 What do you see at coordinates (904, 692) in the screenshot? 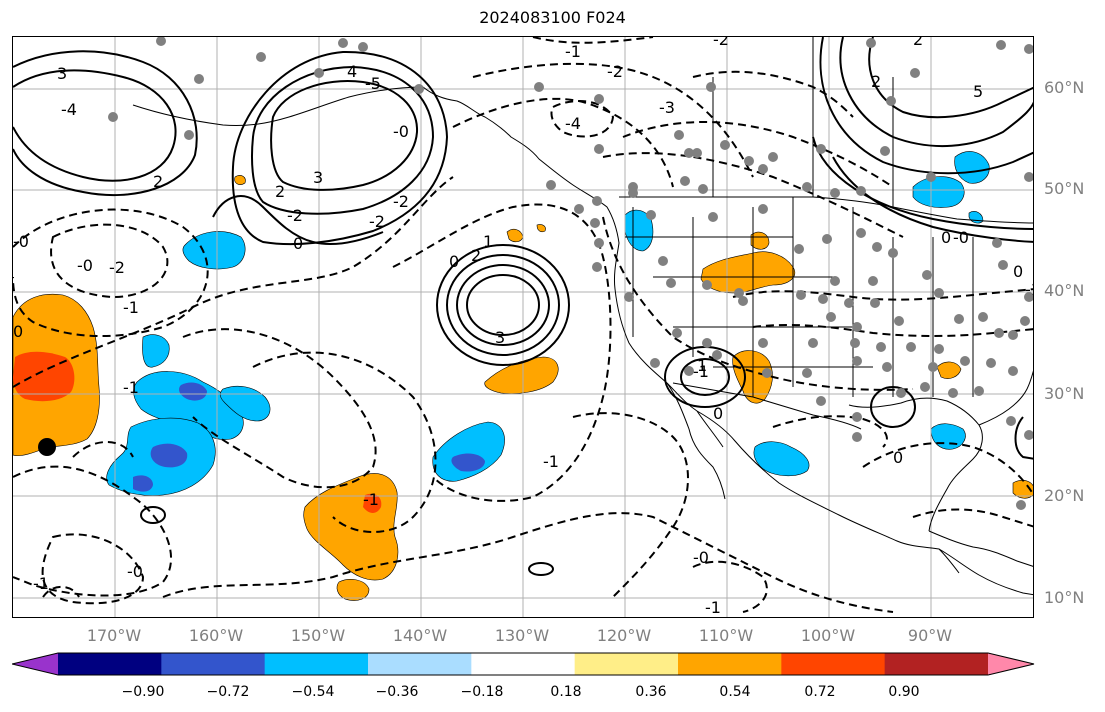
I see `colorbar-tick-label: 0.90` at bounding box center [904, 692].